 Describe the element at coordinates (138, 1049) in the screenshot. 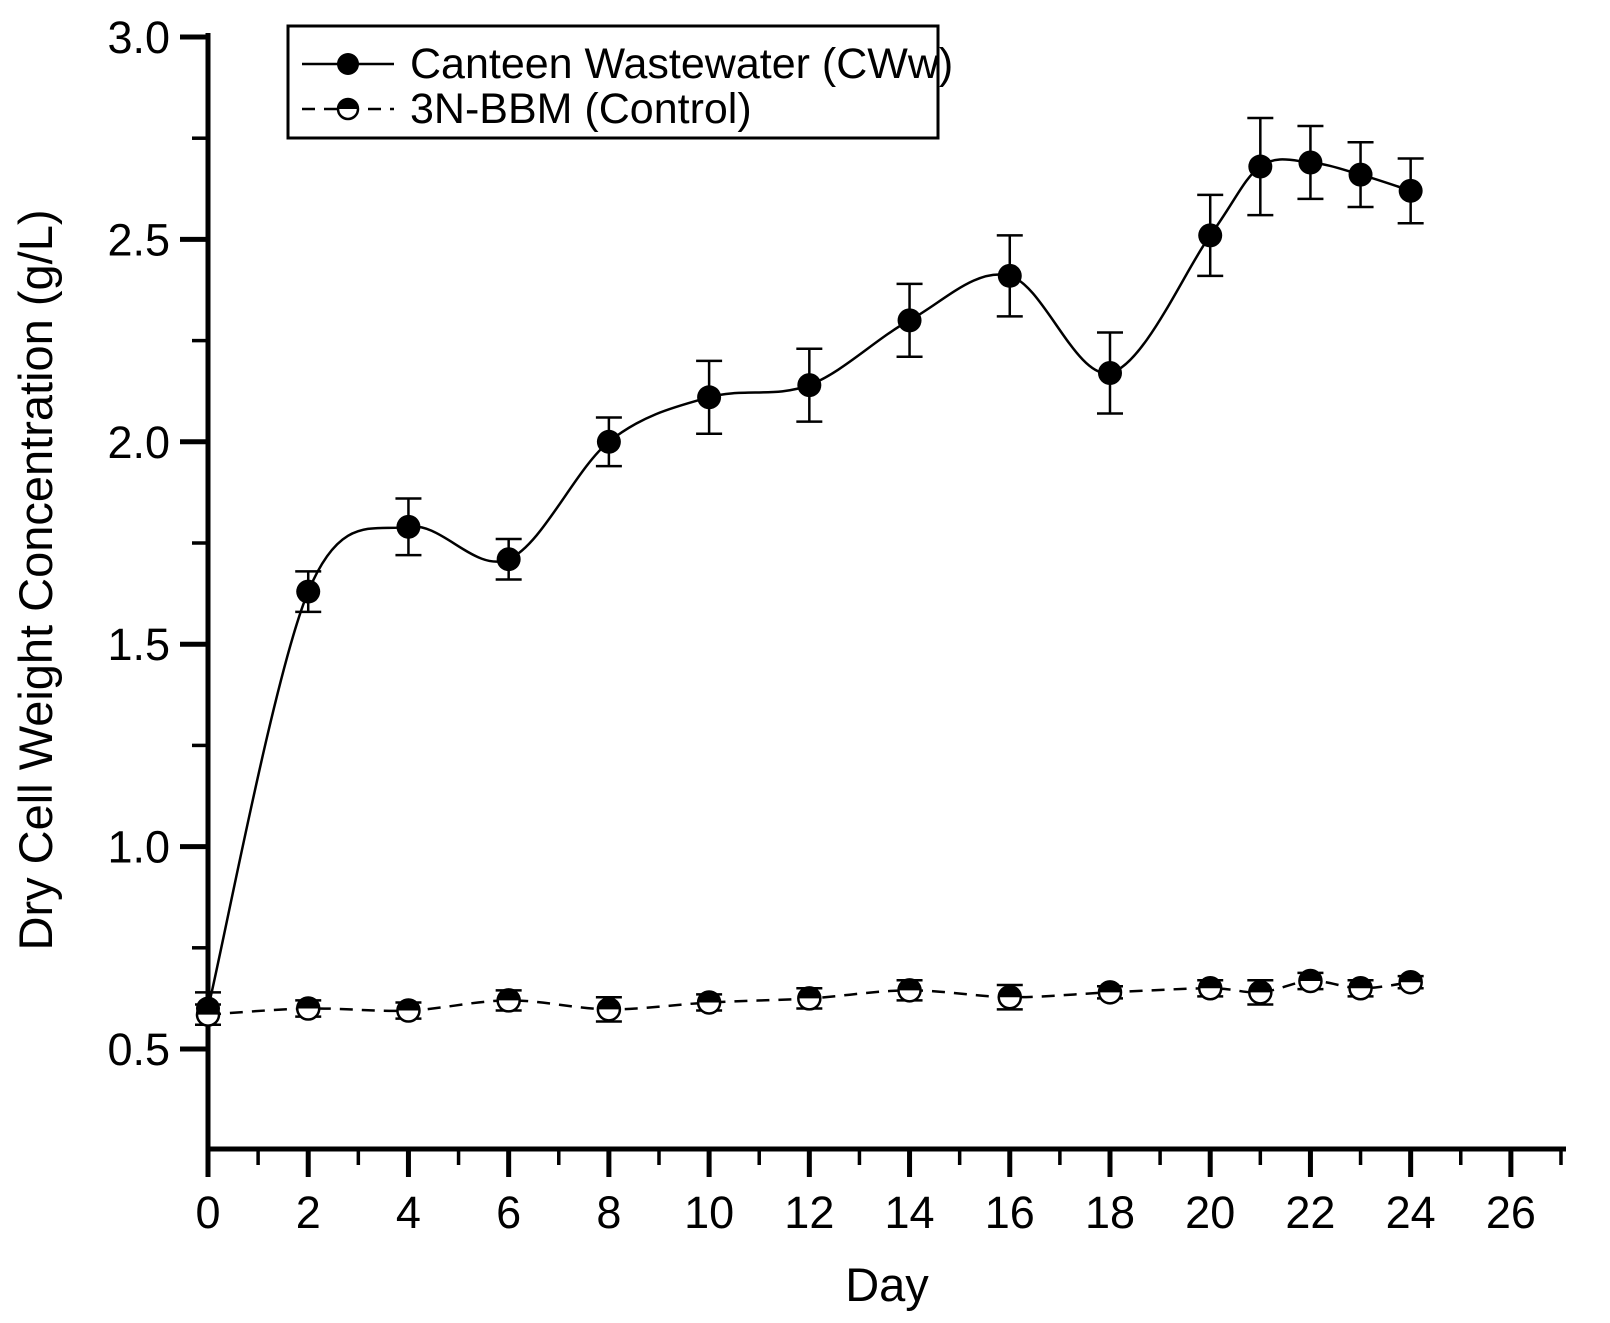

I see `y-tick-label: 0.5` at that location.